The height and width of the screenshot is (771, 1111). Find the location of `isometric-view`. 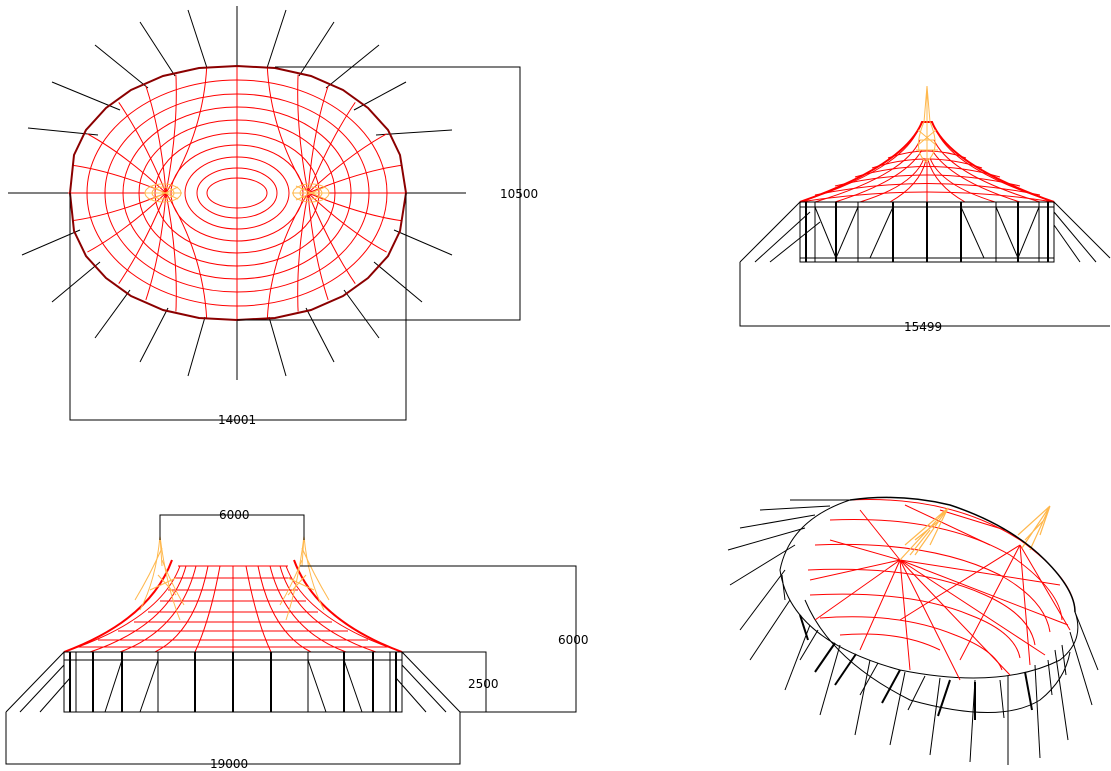

isometric-view is located at coordinates (913, 630).